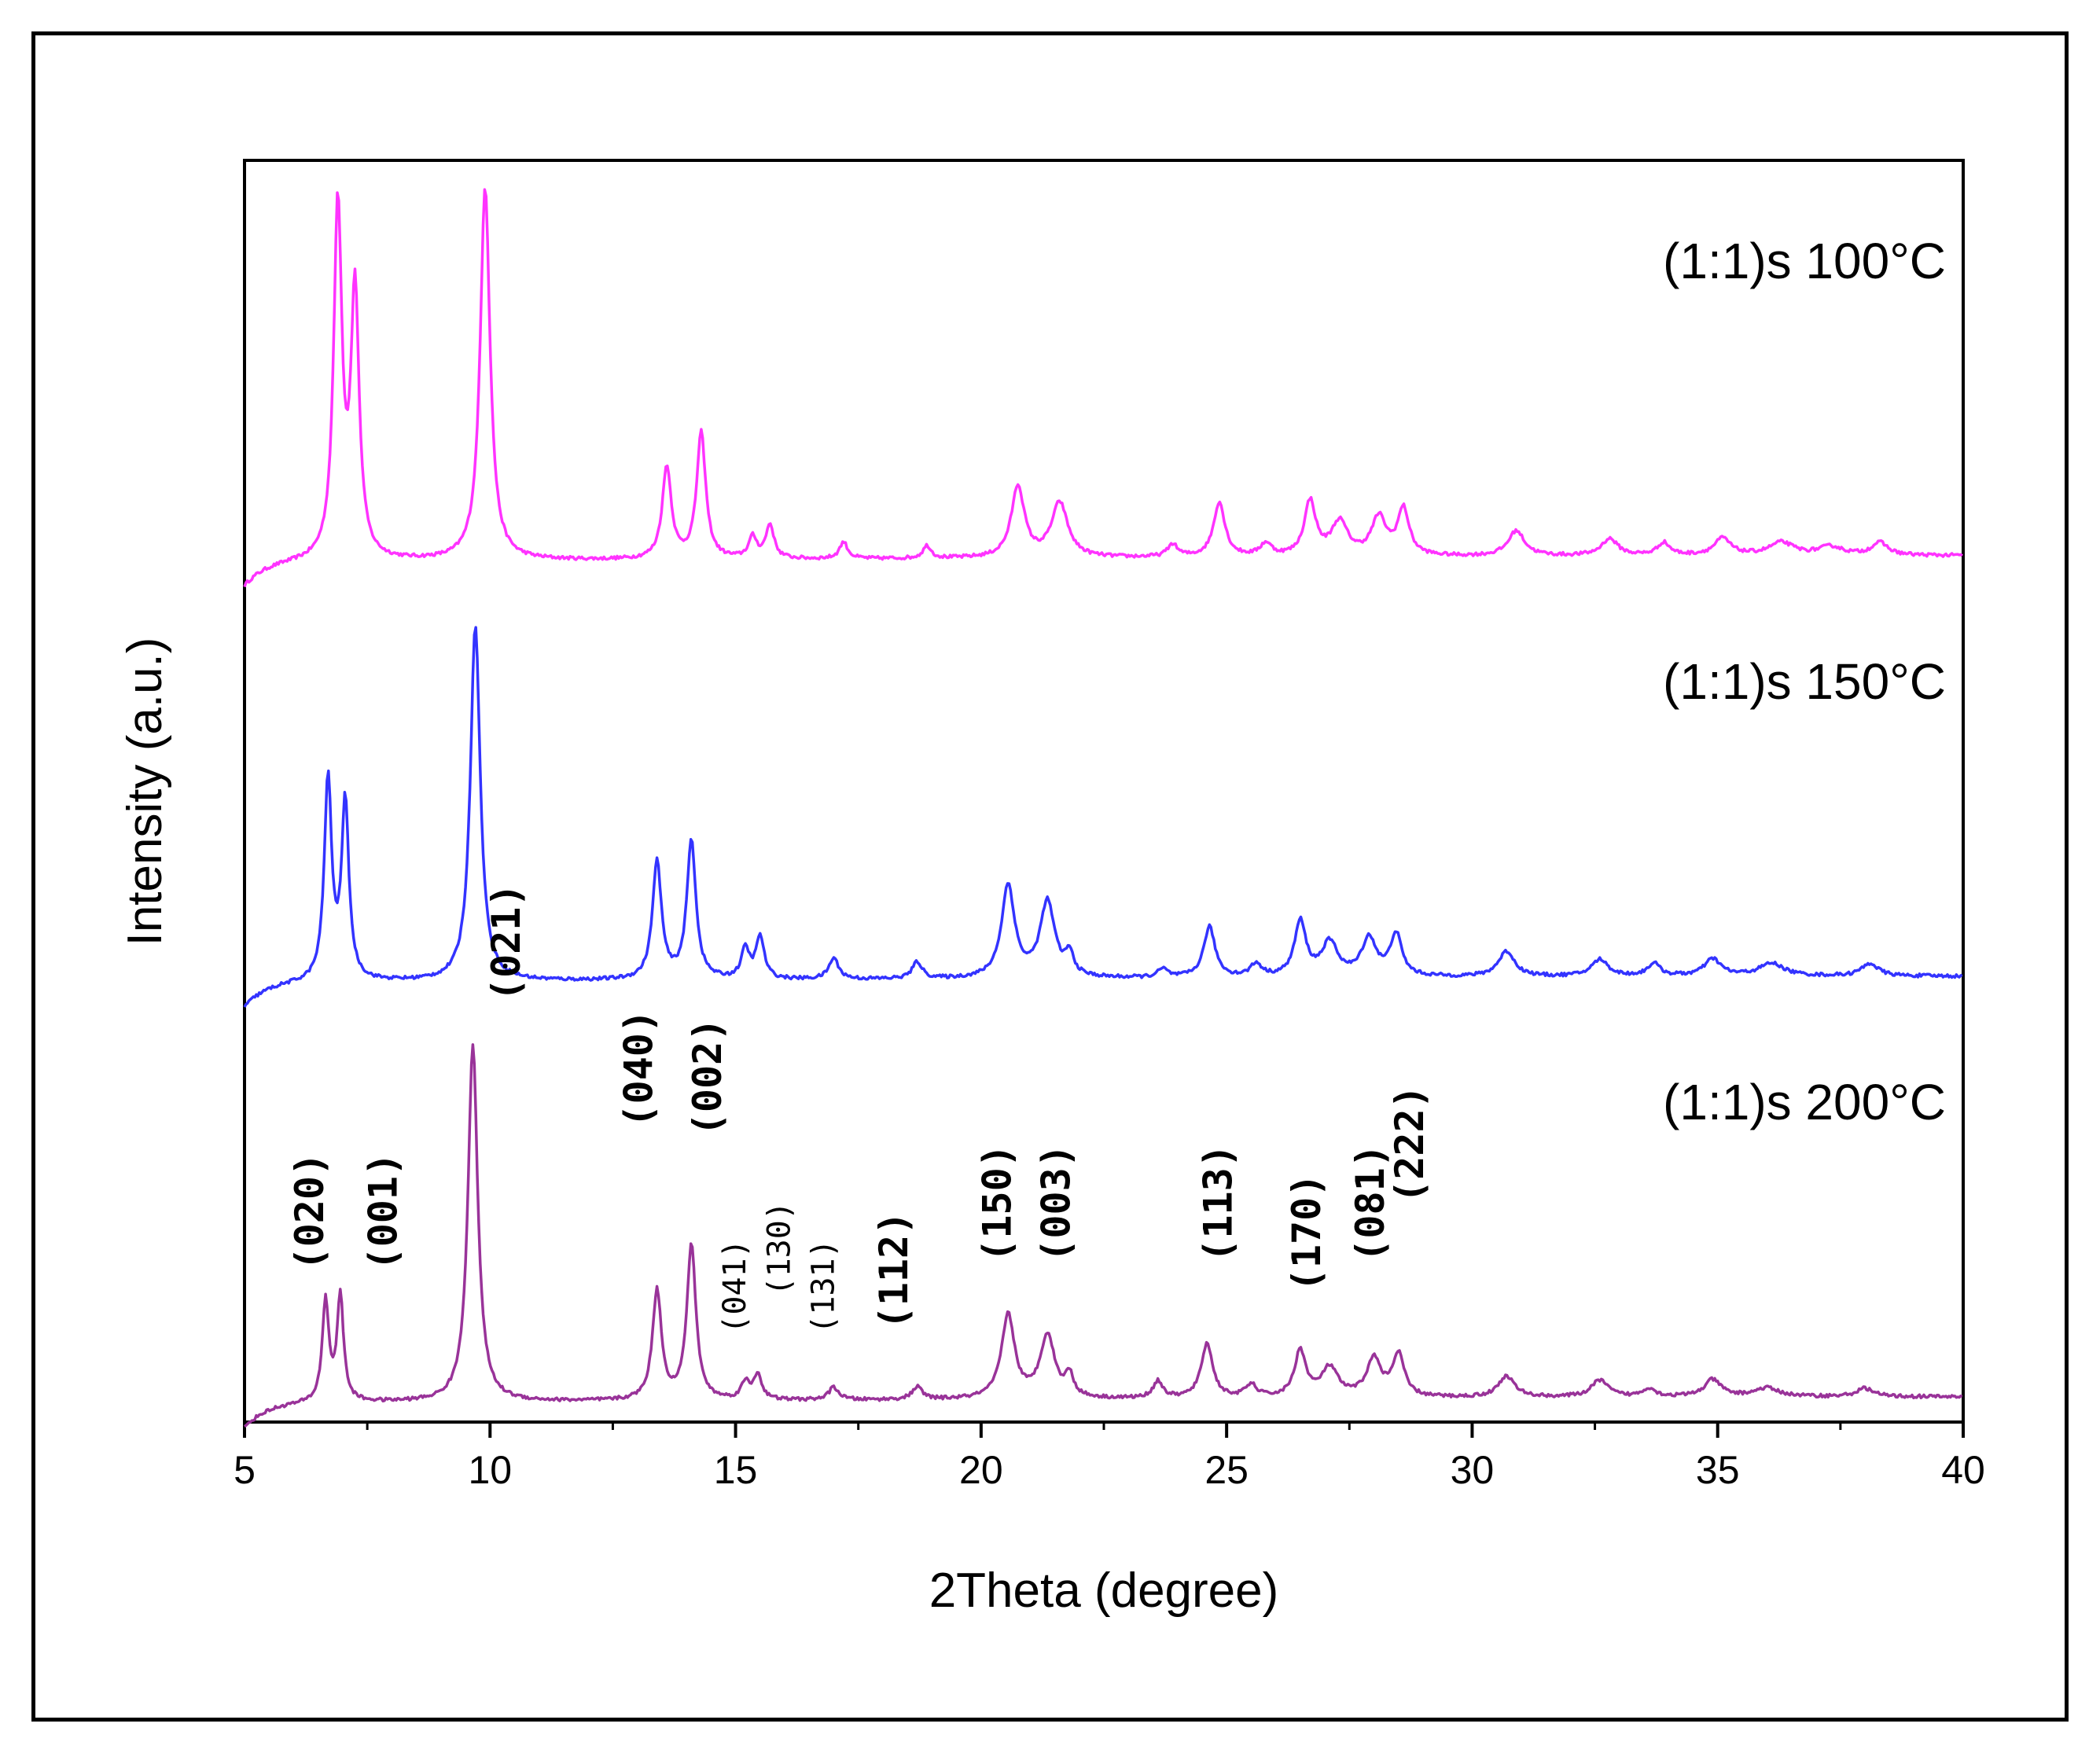 The image size is (2100, 1753). Describe the element at coordinates (1804, 1102) in the screenshot. I see `series-label-3: (1:1)s 200°C` at that location.